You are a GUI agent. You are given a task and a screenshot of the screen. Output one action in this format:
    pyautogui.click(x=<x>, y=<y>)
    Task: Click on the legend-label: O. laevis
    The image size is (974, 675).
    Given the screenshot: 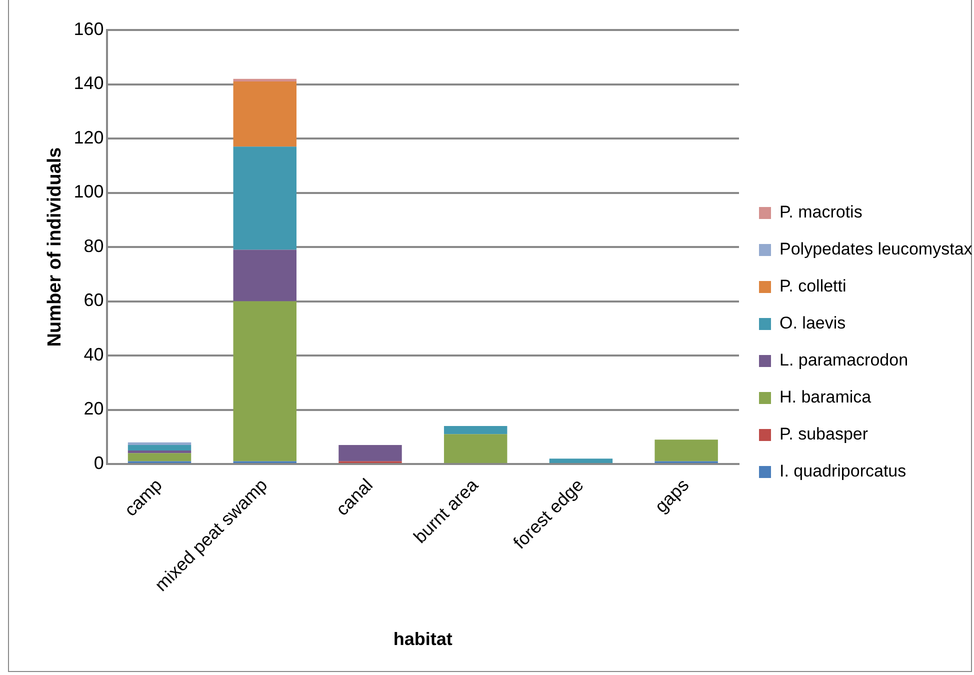 What is the action you would take?
    pyautogui.click(x=813, y=323)
    